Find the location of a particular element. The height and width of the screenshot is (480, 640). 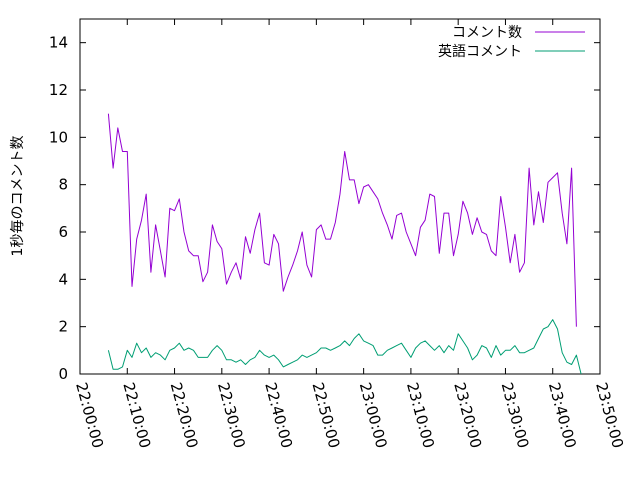

legend-label-comments: コメント数 is located at coordinates (487, 33).